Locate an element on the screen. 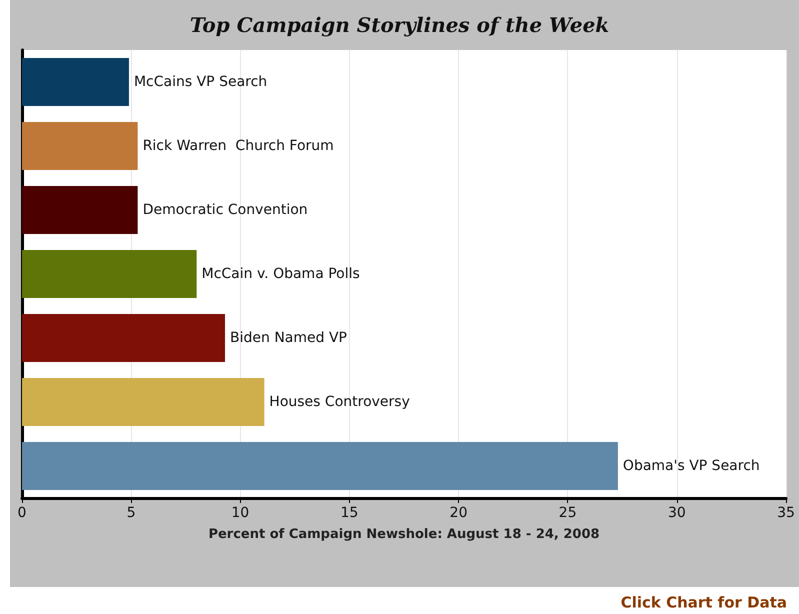 The height and width of the screenshot is (614, 799). x-tick-label: 20 is located at coordinates (459, 513).